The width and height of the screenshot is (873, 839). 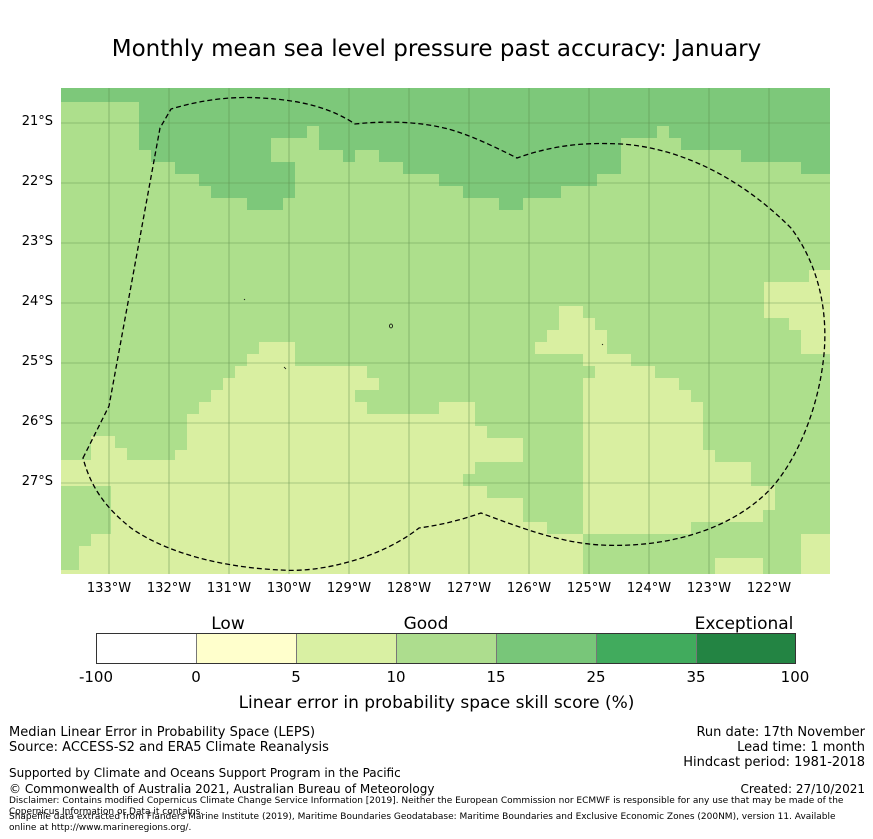 What do you see at coordinates (196, 677) in the screenshot?
I see `legend-tick: 0` at bounding box center [196, 677].